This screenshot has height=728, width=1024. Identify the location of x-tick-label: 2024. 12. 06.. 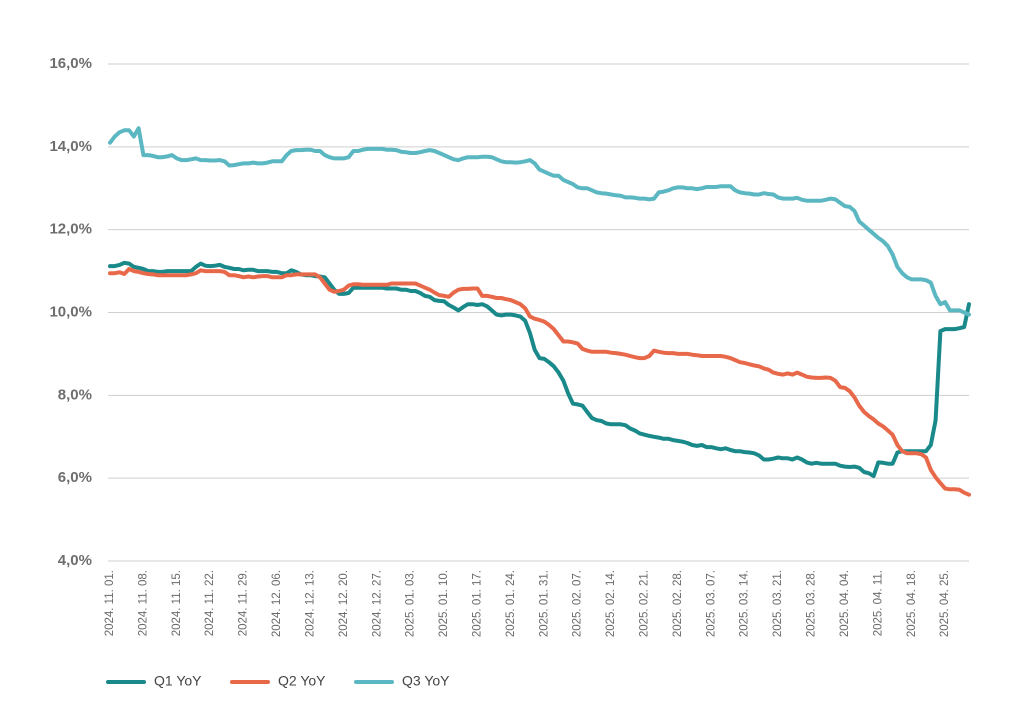
(277, 603).